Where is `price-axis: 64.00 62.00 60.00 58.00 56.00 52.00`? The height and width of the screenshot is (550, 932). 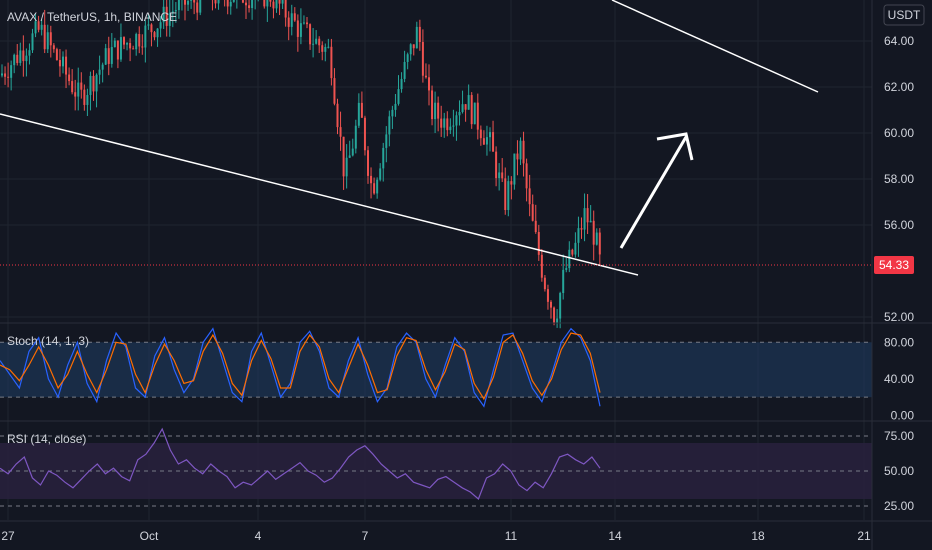
price-axis: 64.00 62.00 60.00 58.00 56.00 52.00 is located at coordinates (899, 179).